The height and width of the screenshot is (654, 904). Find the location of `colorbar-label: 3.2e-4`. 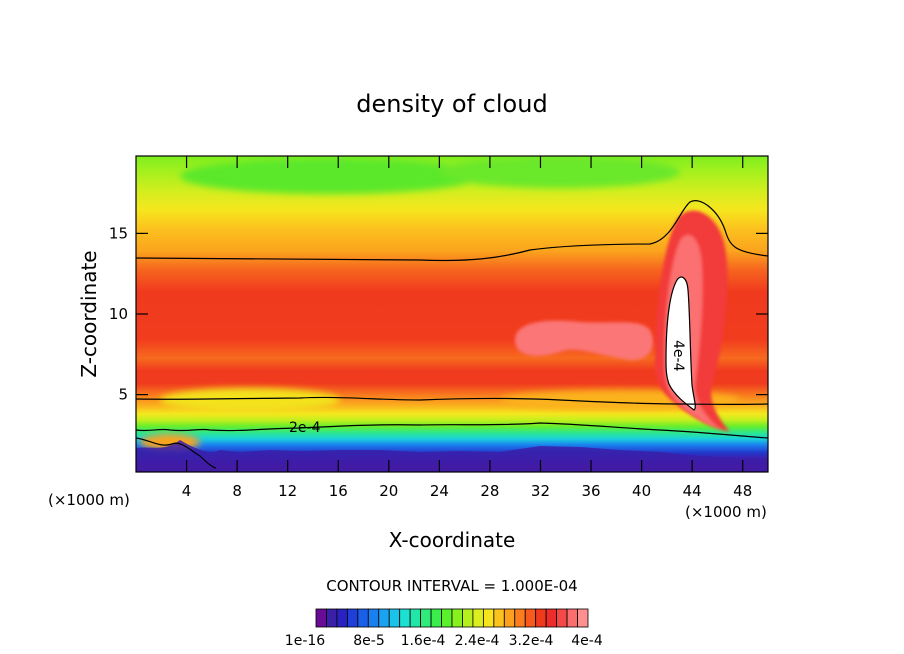

colorbar-label: 3.2e-4 is located at coordinates (531, 641).